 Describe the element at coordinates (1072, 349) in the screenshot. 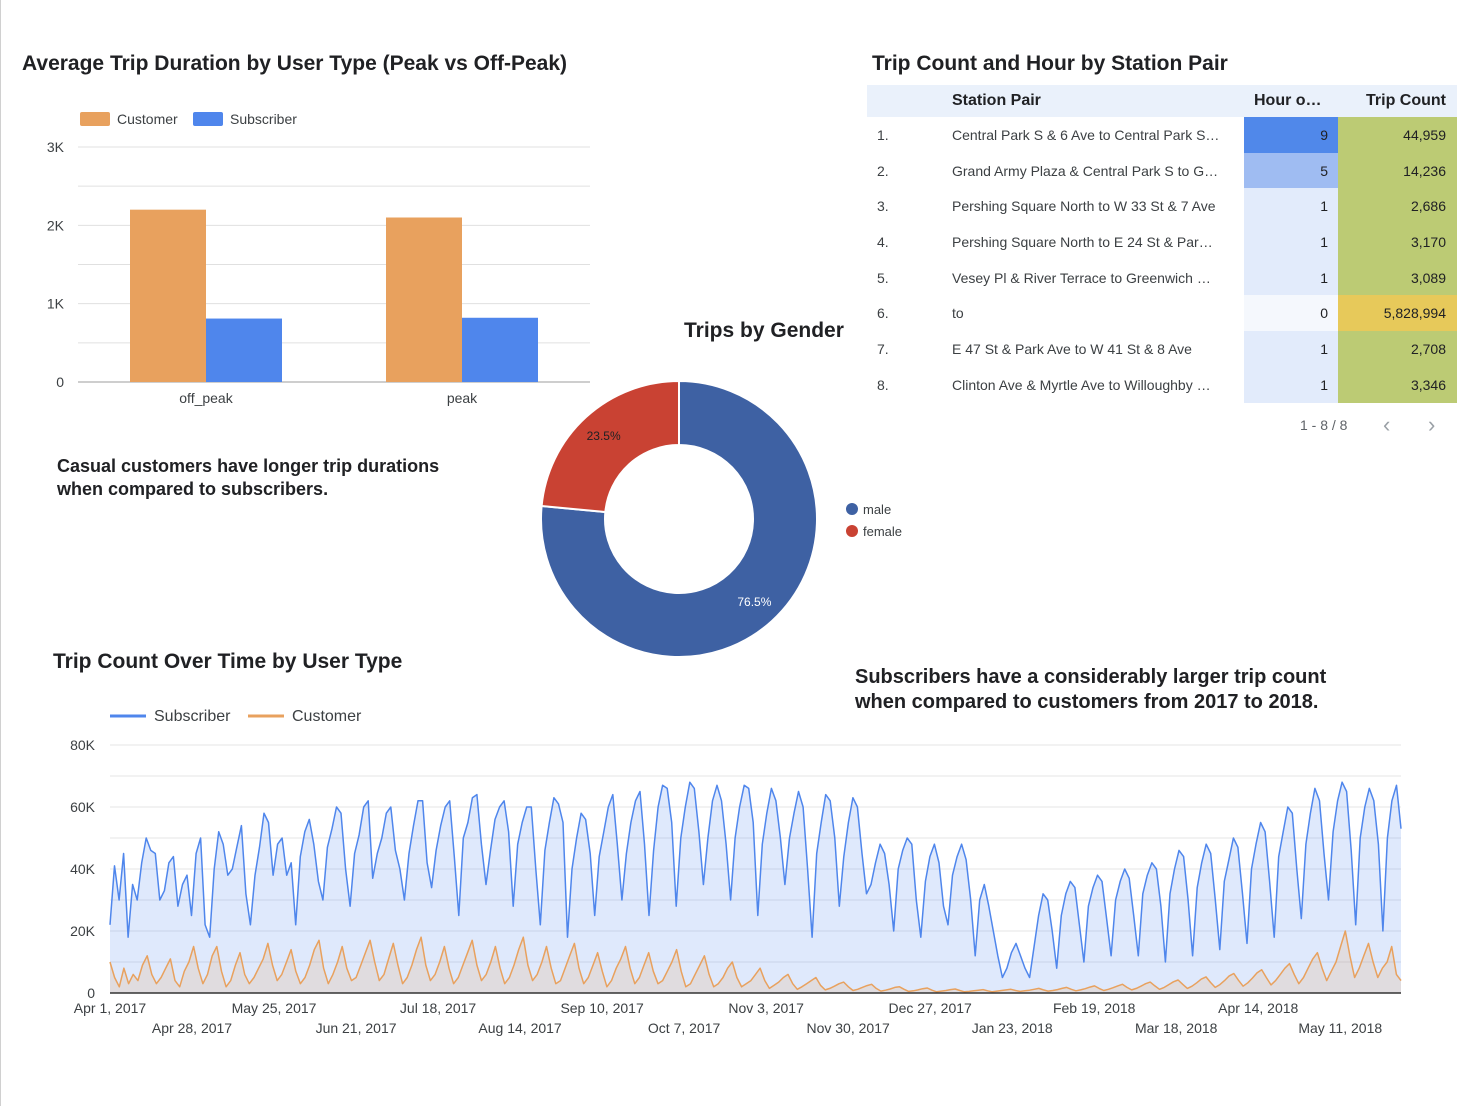

I see `row-station-pair: E 47 St & Park Ave to W 41 St & 8 Ave` at that location.